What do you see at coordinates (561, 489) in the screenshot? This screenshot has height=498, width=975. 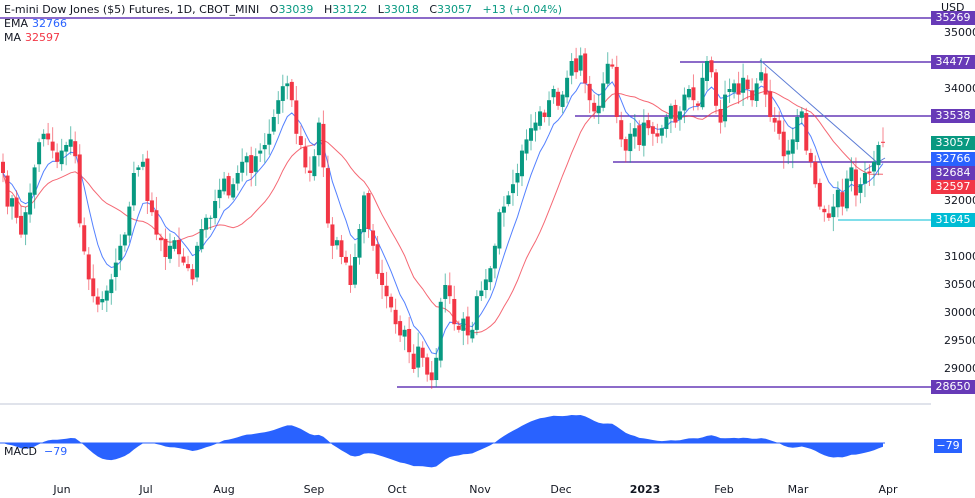 I see `time-label: Dec` at bounding box center [561, 489].